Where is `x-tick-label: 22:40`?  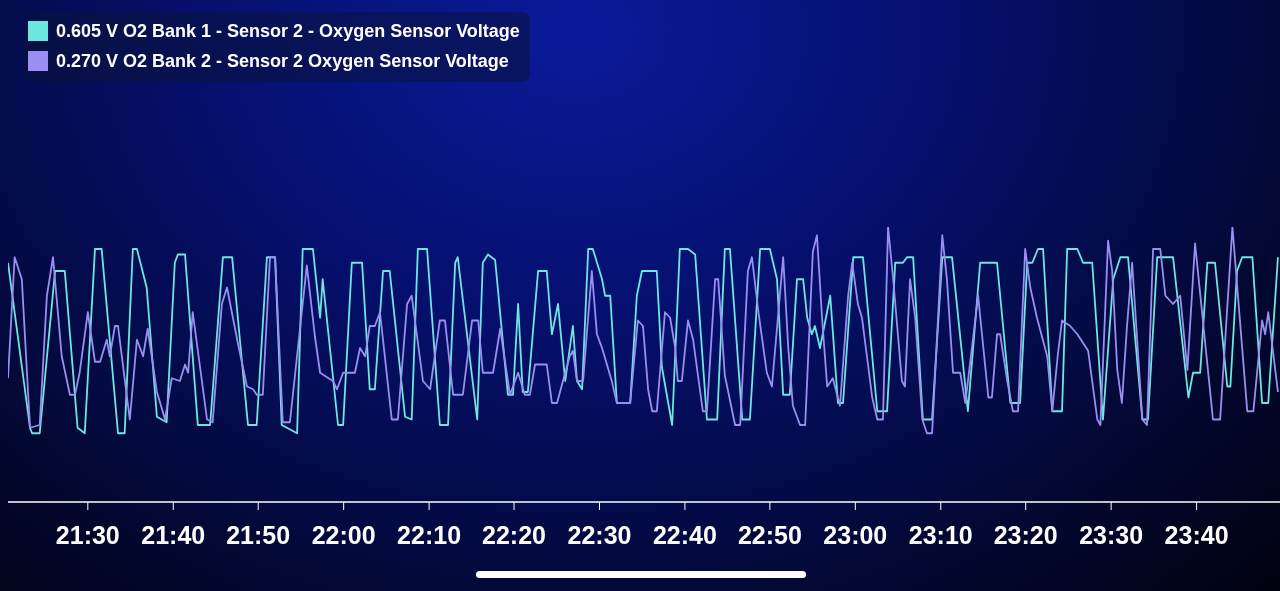 x-tick-label: 22:40 is located at coordinates (684, 534).